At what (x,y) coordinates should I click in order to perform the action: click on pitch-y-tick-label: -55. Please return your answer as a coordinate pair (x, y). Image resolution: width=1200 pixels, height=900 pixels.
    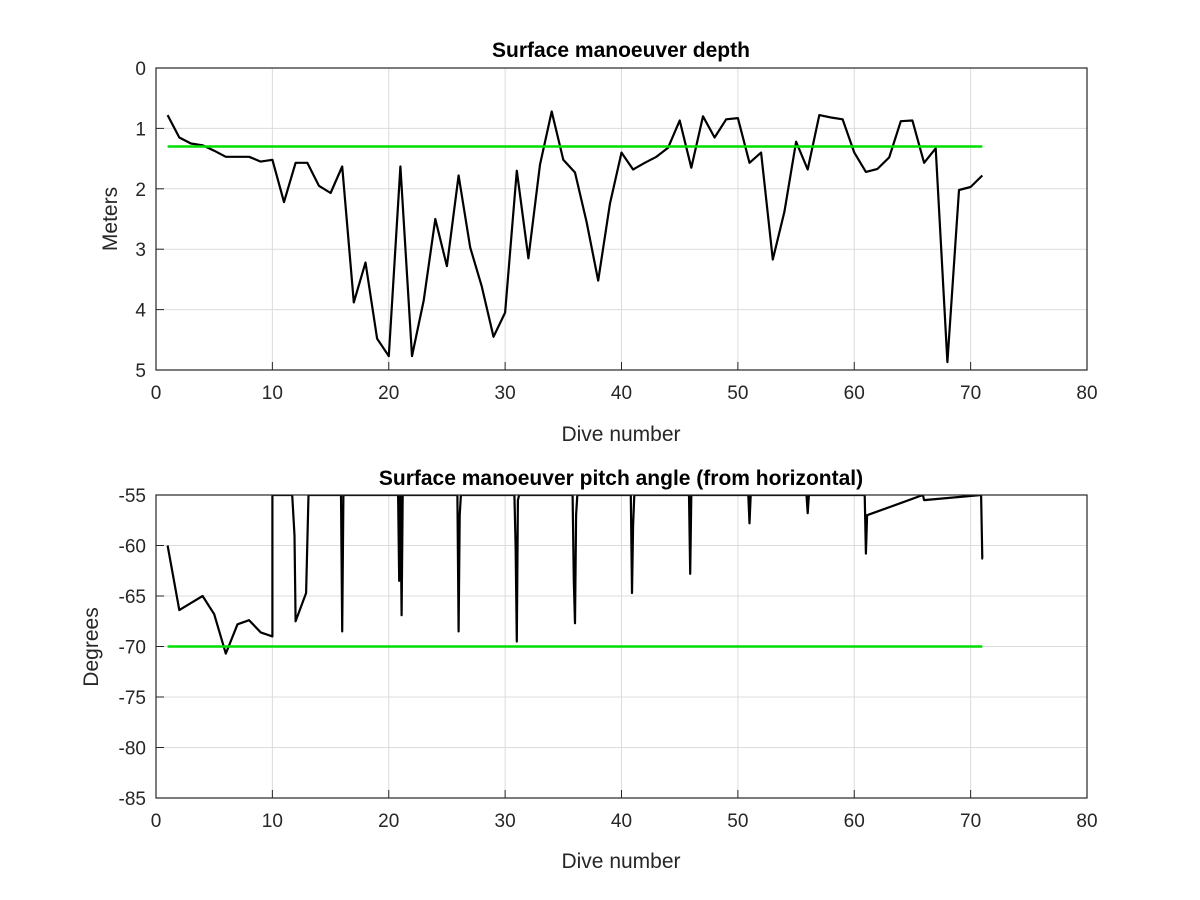
    Looking at the image, I should click on (132, 496).